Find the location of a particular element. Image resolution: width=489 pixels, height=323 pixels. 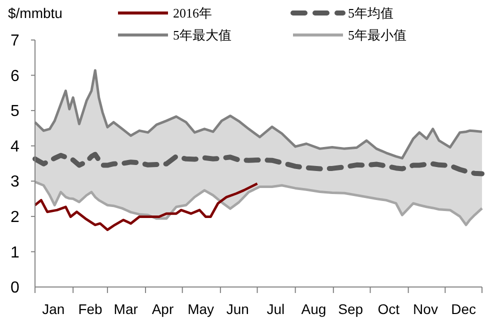

y-tick-label: 0 is located at coordinates (15, 288).